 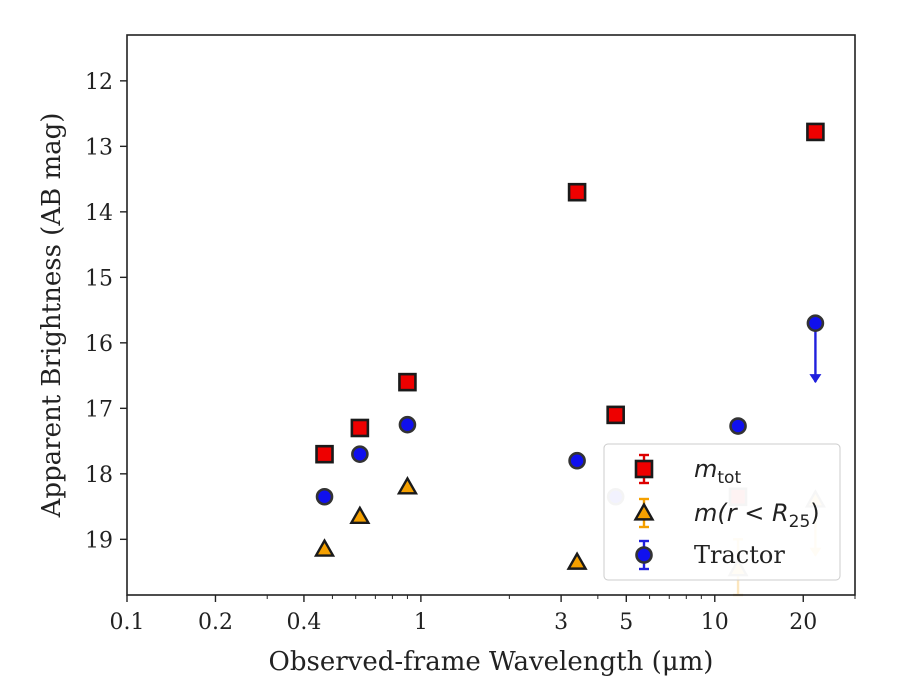 I want to click on legend-item-m_tot: mtot, so click(x=687, y=470).